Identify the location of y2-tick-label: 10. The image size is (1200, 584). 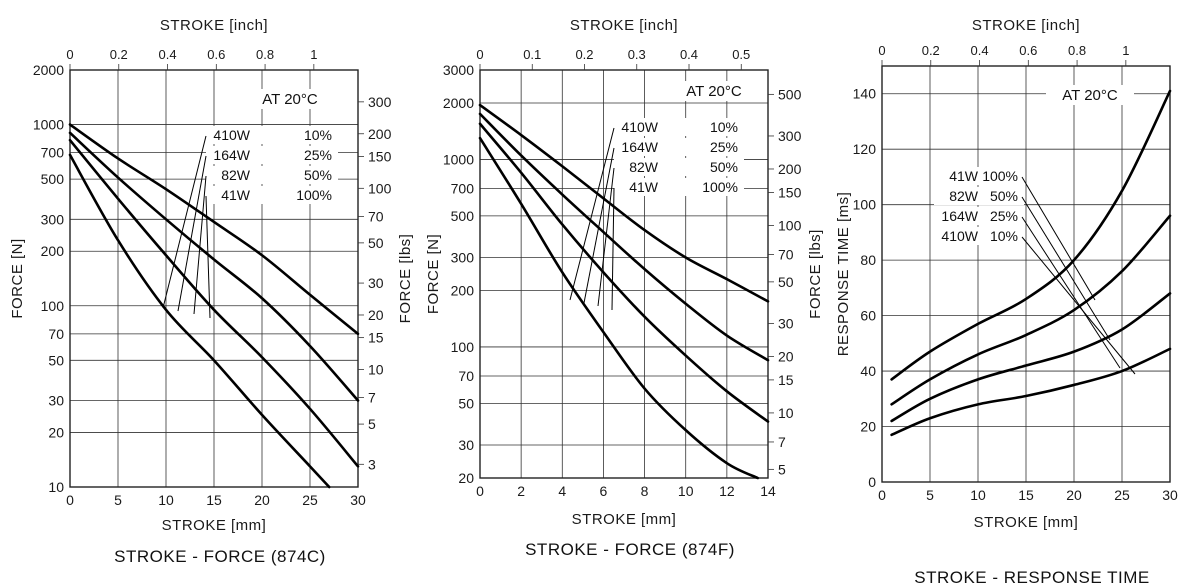
(376, 370).